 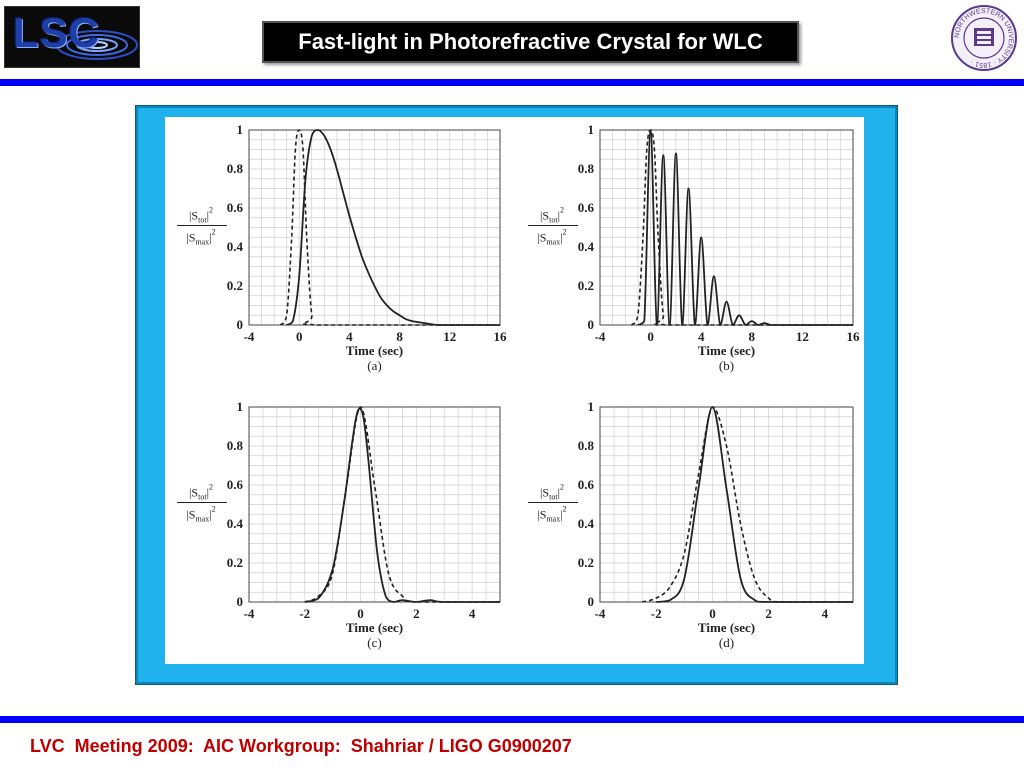 What do you see at coordinates (512, 719) in the screenshot?
I see `footer-rule` at bounding box center [512, 719].